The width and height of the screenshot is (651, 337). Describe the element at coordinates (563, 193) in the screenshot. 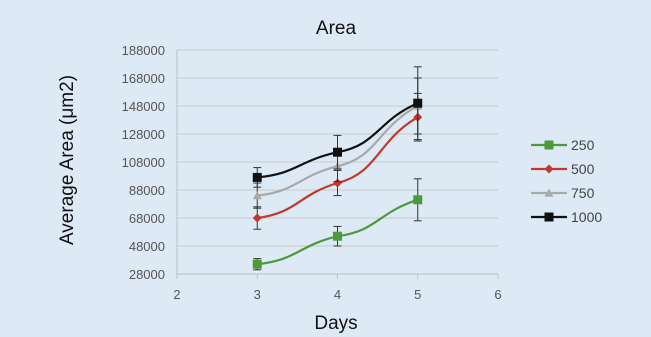

I see `legend-item: 750` at that location.